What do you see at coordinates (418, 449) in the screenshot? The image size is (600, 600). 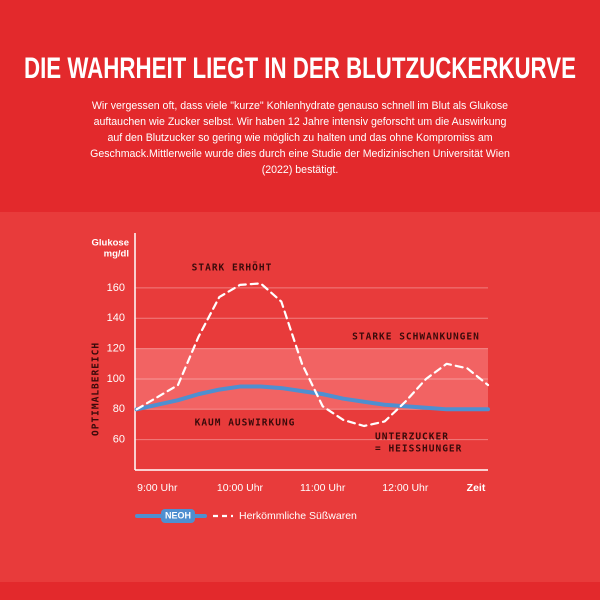 I see `annotation: = HEISSHUNGER` at bounding box center [418, 449].